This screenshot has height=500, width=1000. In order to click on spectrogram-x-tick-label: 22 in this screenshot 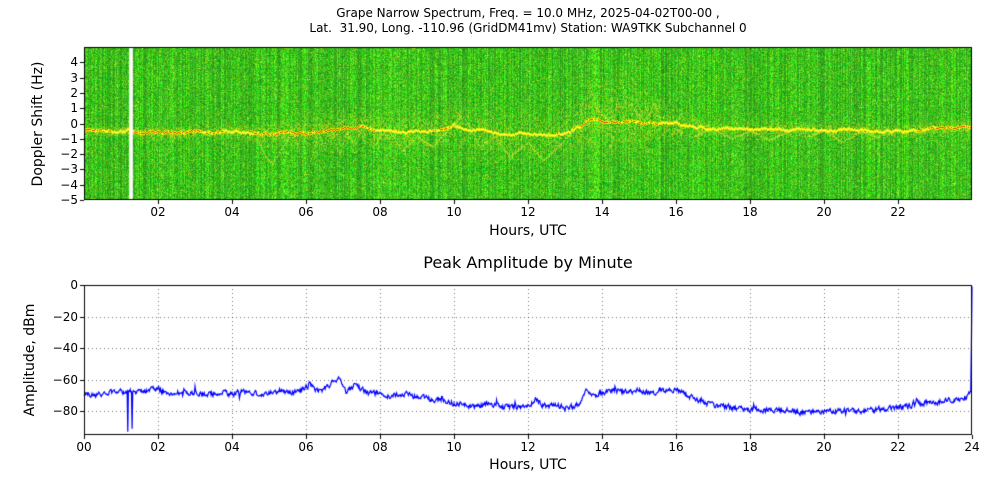, I will do `click(898, 212)`.